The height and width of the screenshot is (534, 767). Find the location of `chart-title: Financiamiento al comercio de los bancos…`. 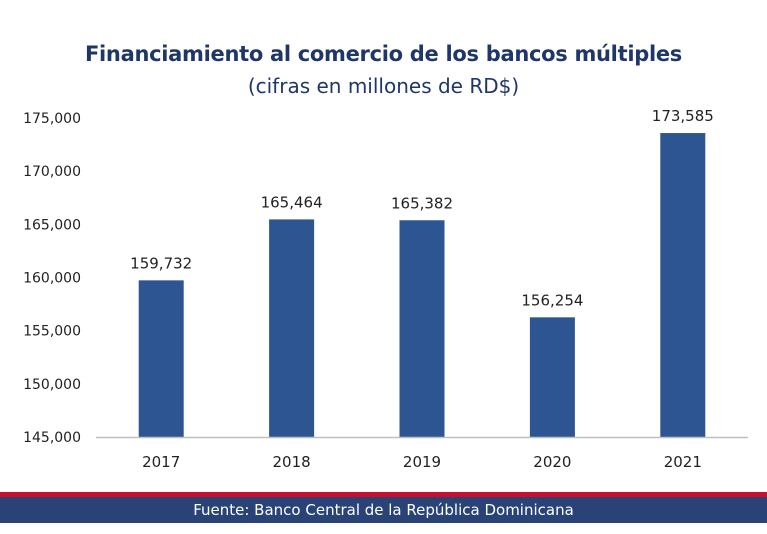

chart-title: Financiamiento al comercio de los bancos… is located at coordinates (383, 54).